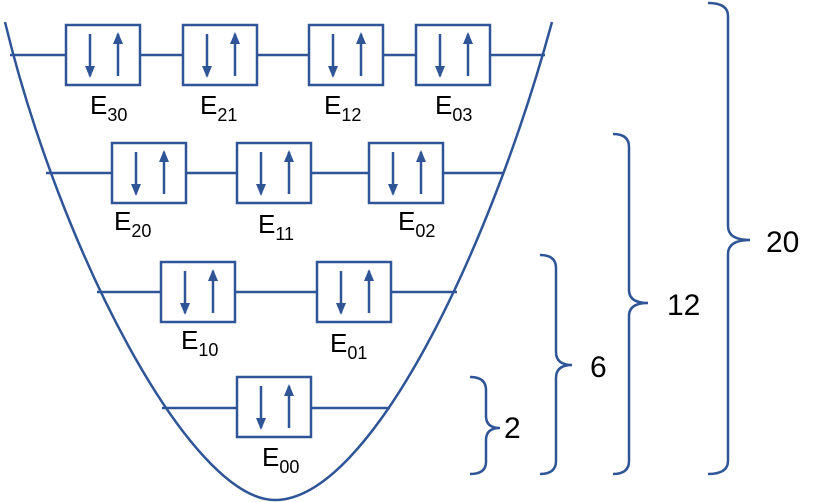 Image resolution: width=827 pixels, height=502 pixels. I want to click on orbital-box-e00, so click(274, 407).